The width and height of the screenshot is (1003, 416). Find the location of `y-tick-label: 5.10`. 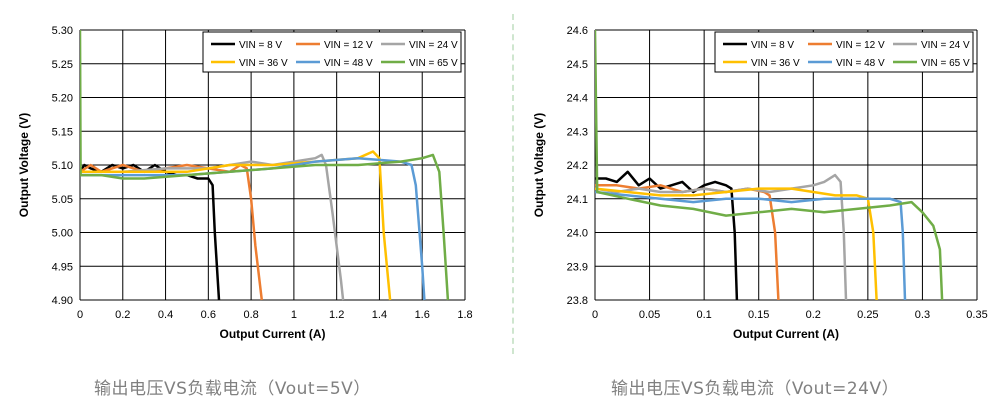

y-tick-label: 5.10 is located at coordinates (62, 166).